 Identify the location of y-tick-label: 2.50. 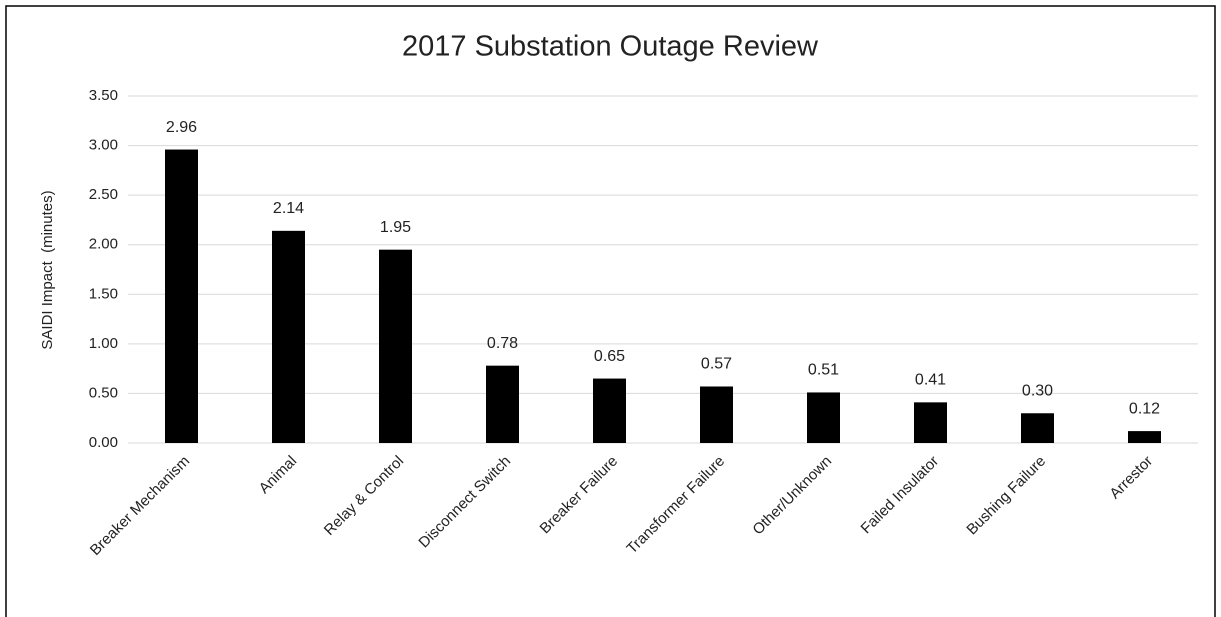
(103, 194).